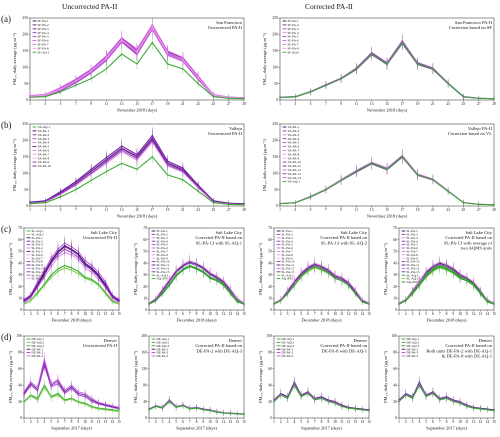 This screenshot has height=437, width=500. What do you see at coordinates (244, 210) in the screenshot?
I see `x-tick-label: 29` at bounding box center [244, 210].